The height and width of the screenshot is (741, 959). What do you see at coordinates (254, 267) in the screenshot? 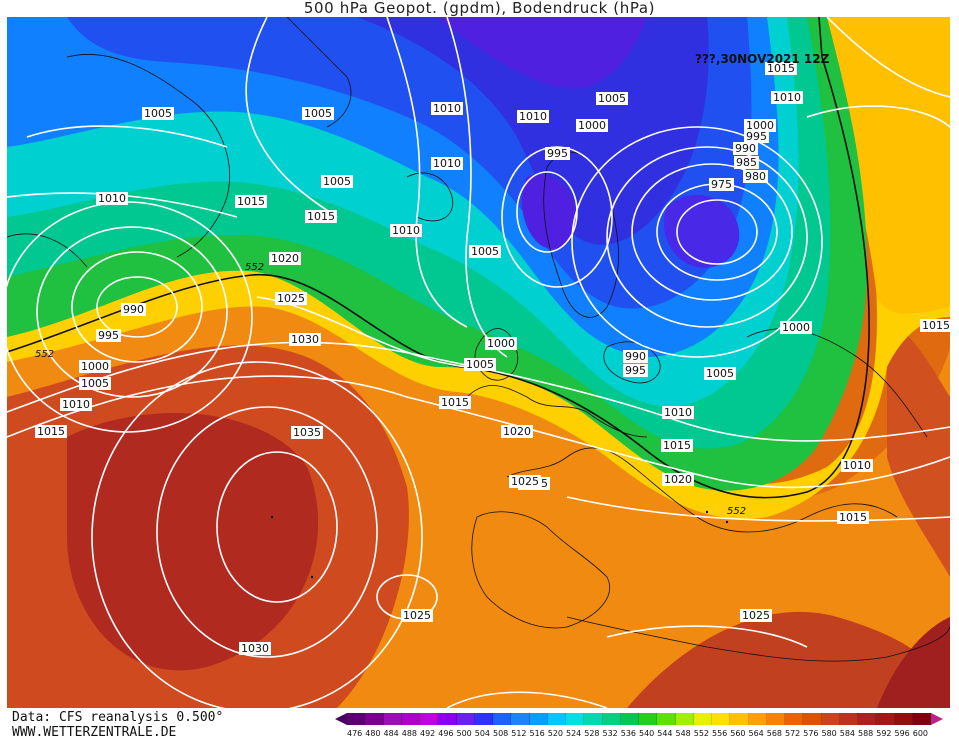
I see `height-552-label: 552` at bounding box center [254, 267].